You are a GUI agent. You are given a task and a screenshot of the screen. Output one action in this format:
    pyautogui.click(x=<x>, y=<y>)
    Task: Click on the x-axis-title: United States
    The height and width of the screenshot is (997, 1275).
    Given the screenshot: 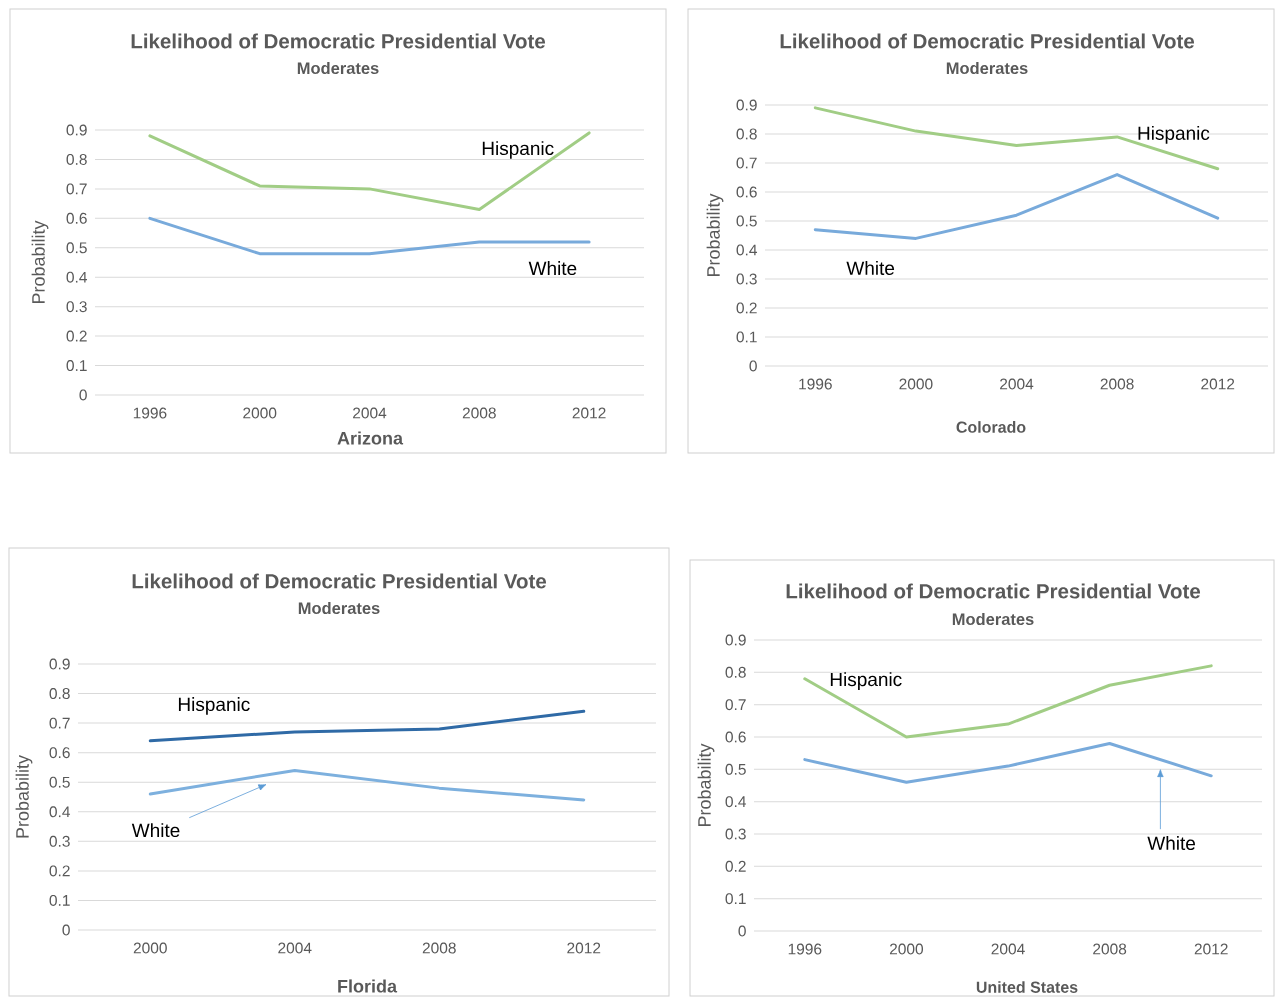 What is the action you would take?
    pyautogui.click(x=1027, y=987)
    